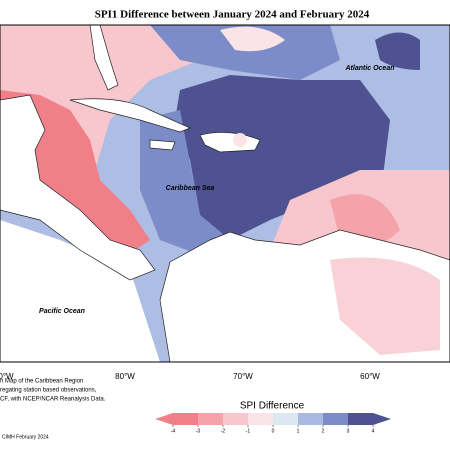 The height and width of the screenshot is (450, 450). Describe the element at coordinates (7, 376) in the screenshot. I see `lon-label: 0°W` at that location.